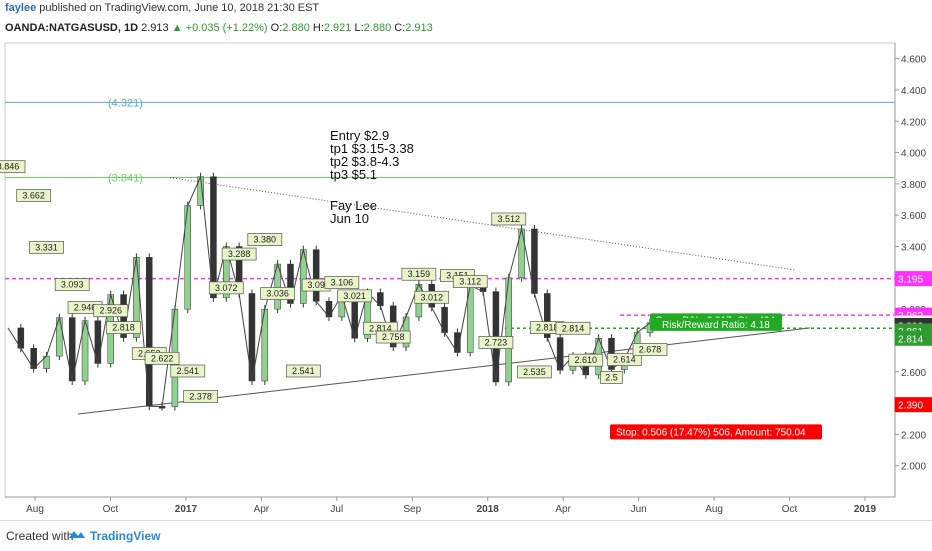 The image size is (932, 551). I want to click on pivot-label: 3.331, so click(46, 247).